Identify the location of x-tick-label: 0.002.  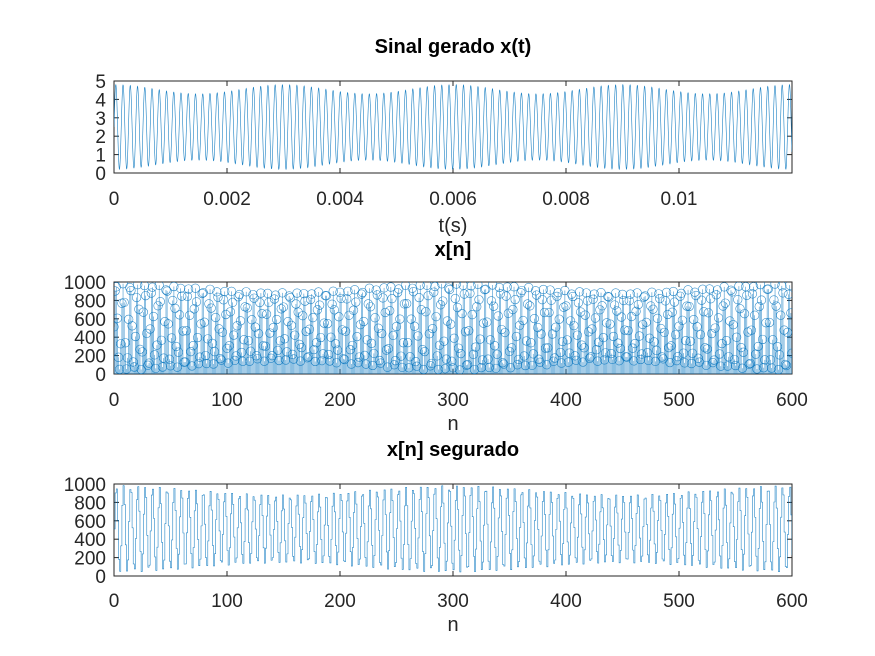
(227, 199).